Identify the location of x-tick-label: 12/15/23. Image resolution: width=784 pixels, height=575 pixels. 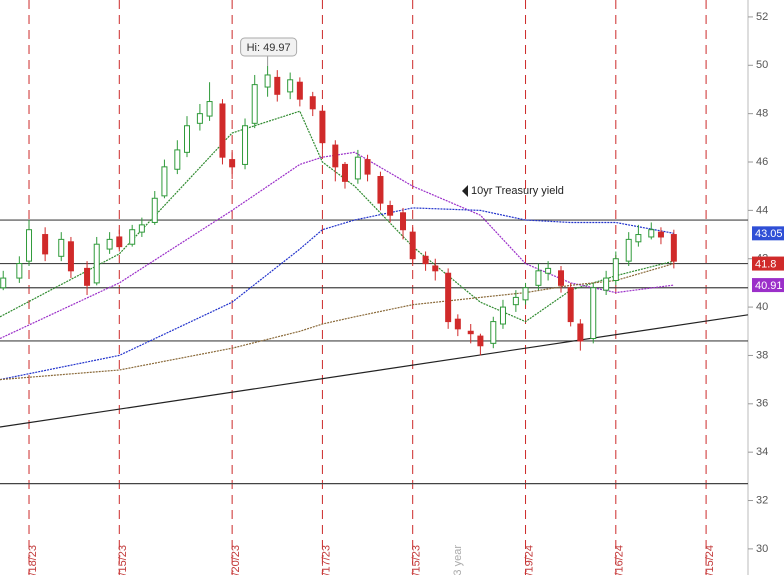
(417, 560).